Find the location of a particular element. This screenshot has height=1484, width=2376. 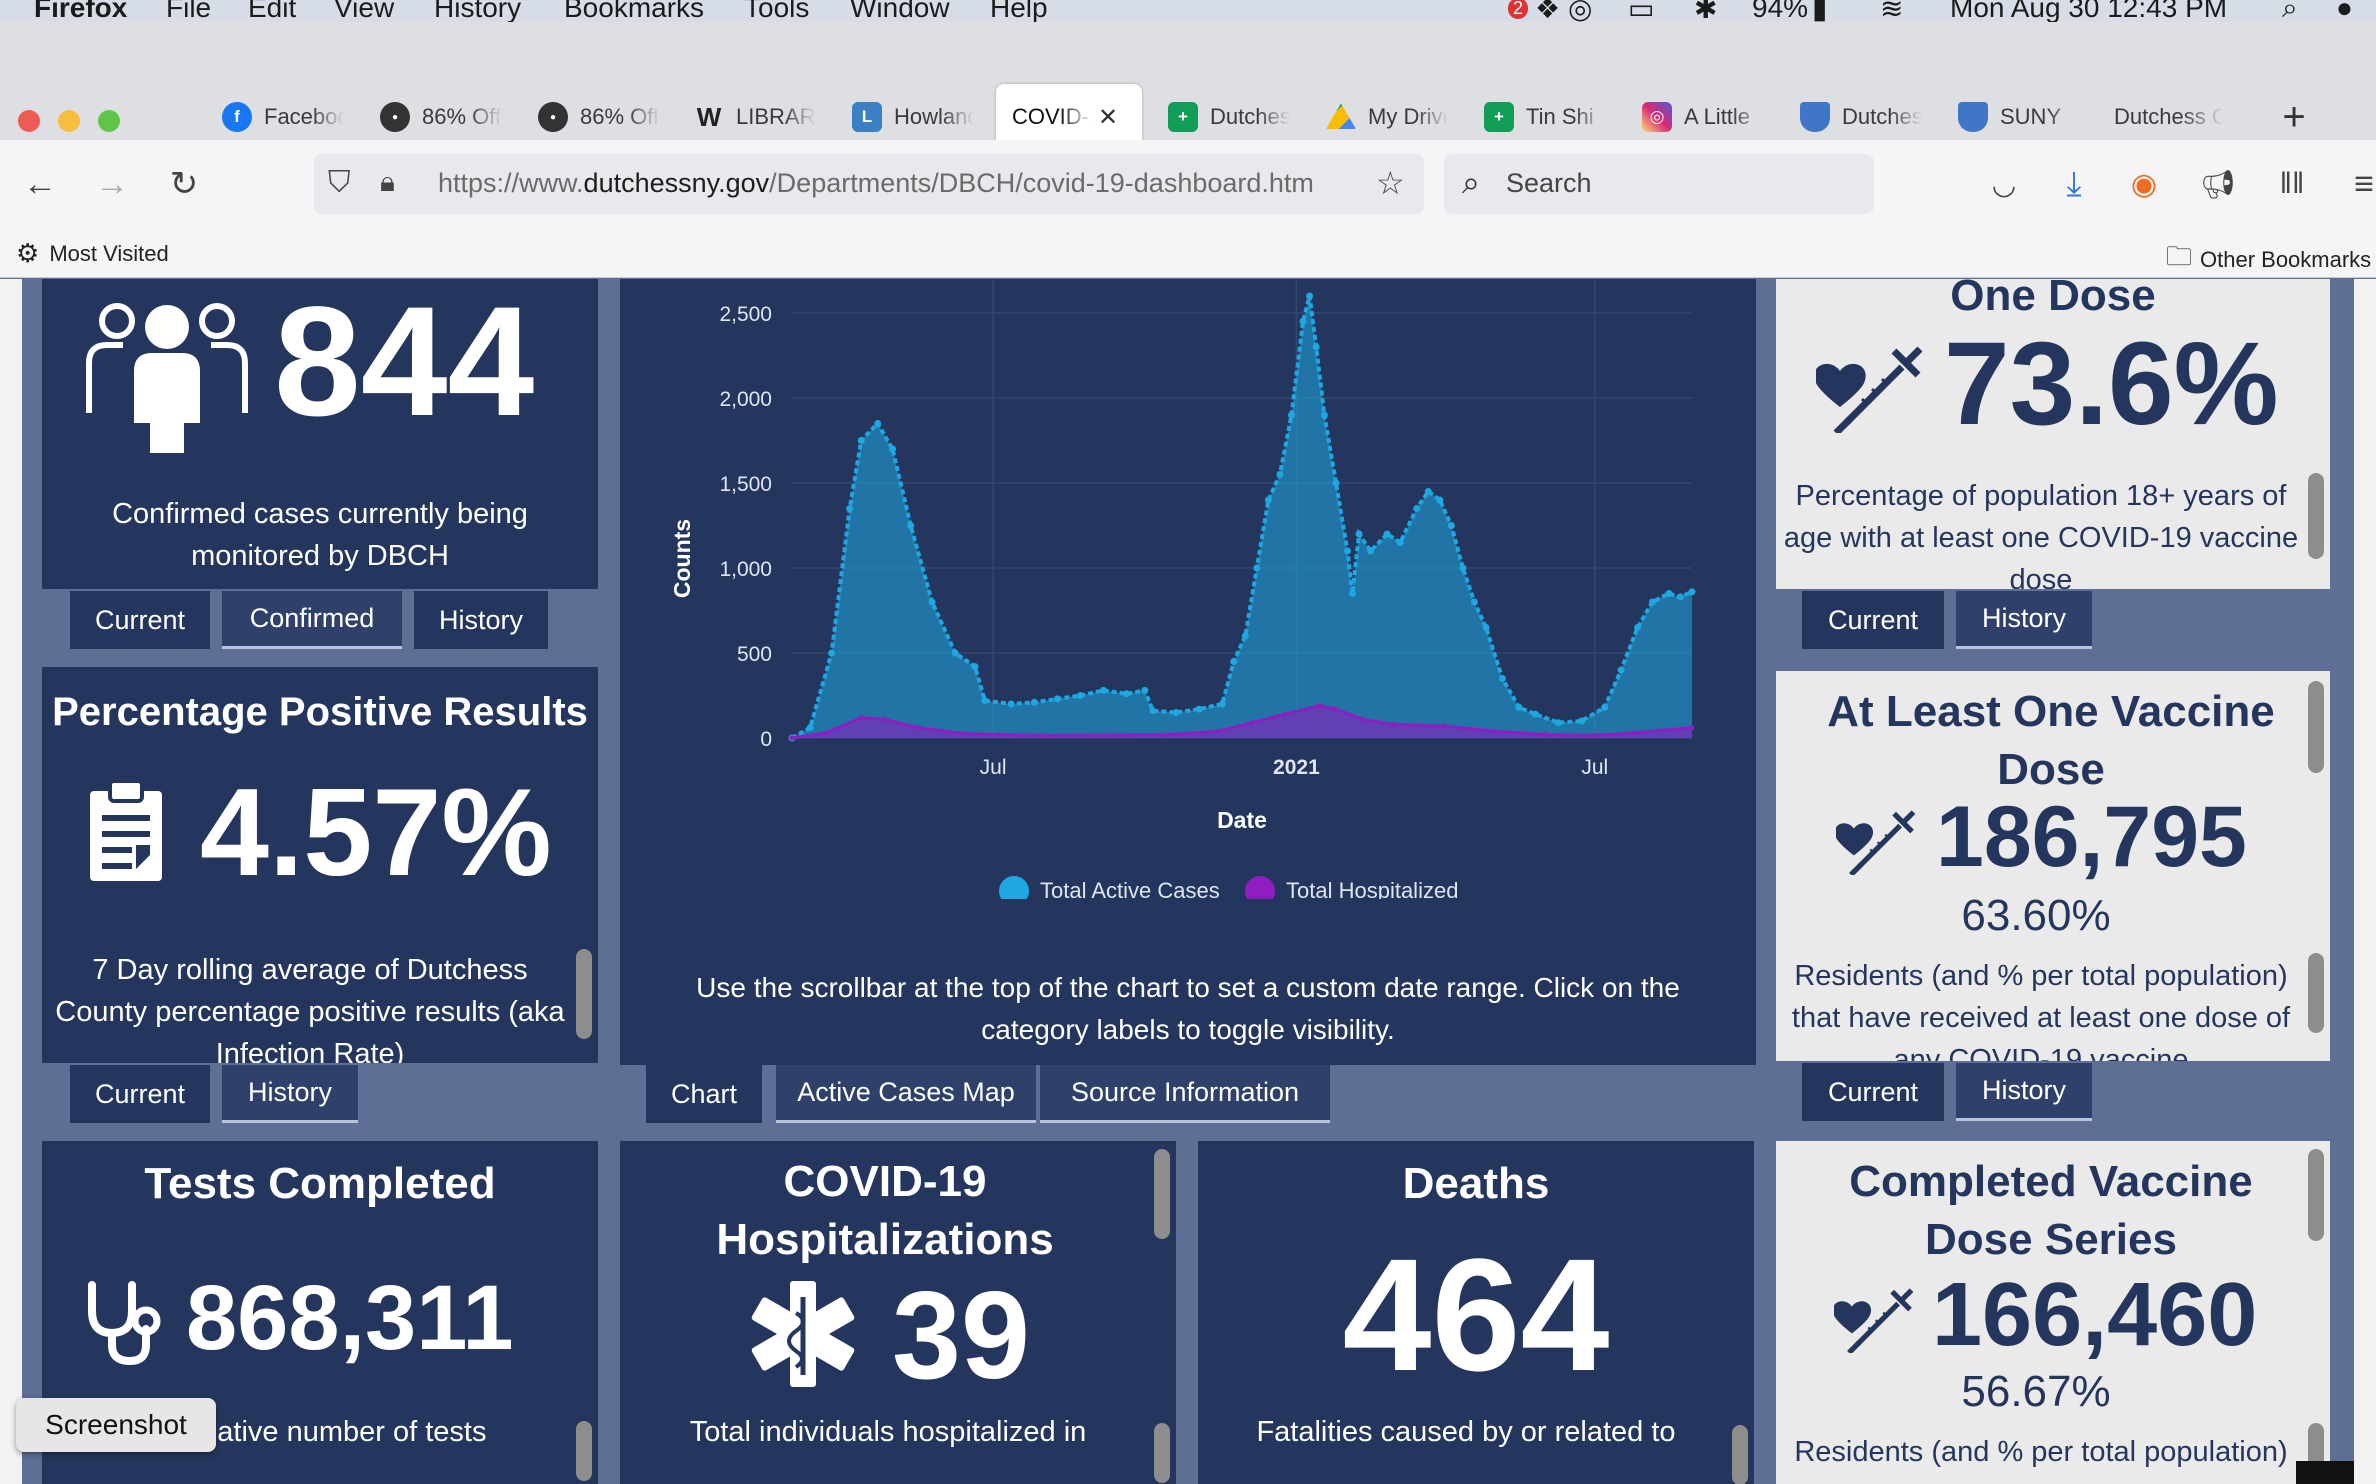

megaphone-icon: 📢︎ is located at coordinates (2218, 184).